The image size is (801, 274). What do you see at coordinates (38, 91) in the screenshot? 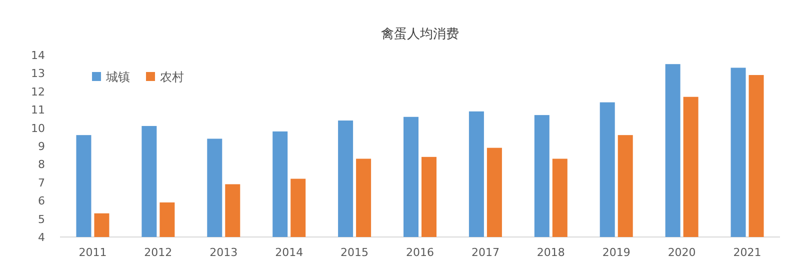
I see `y-tick-label: 12` at bounding box center [38, 91].